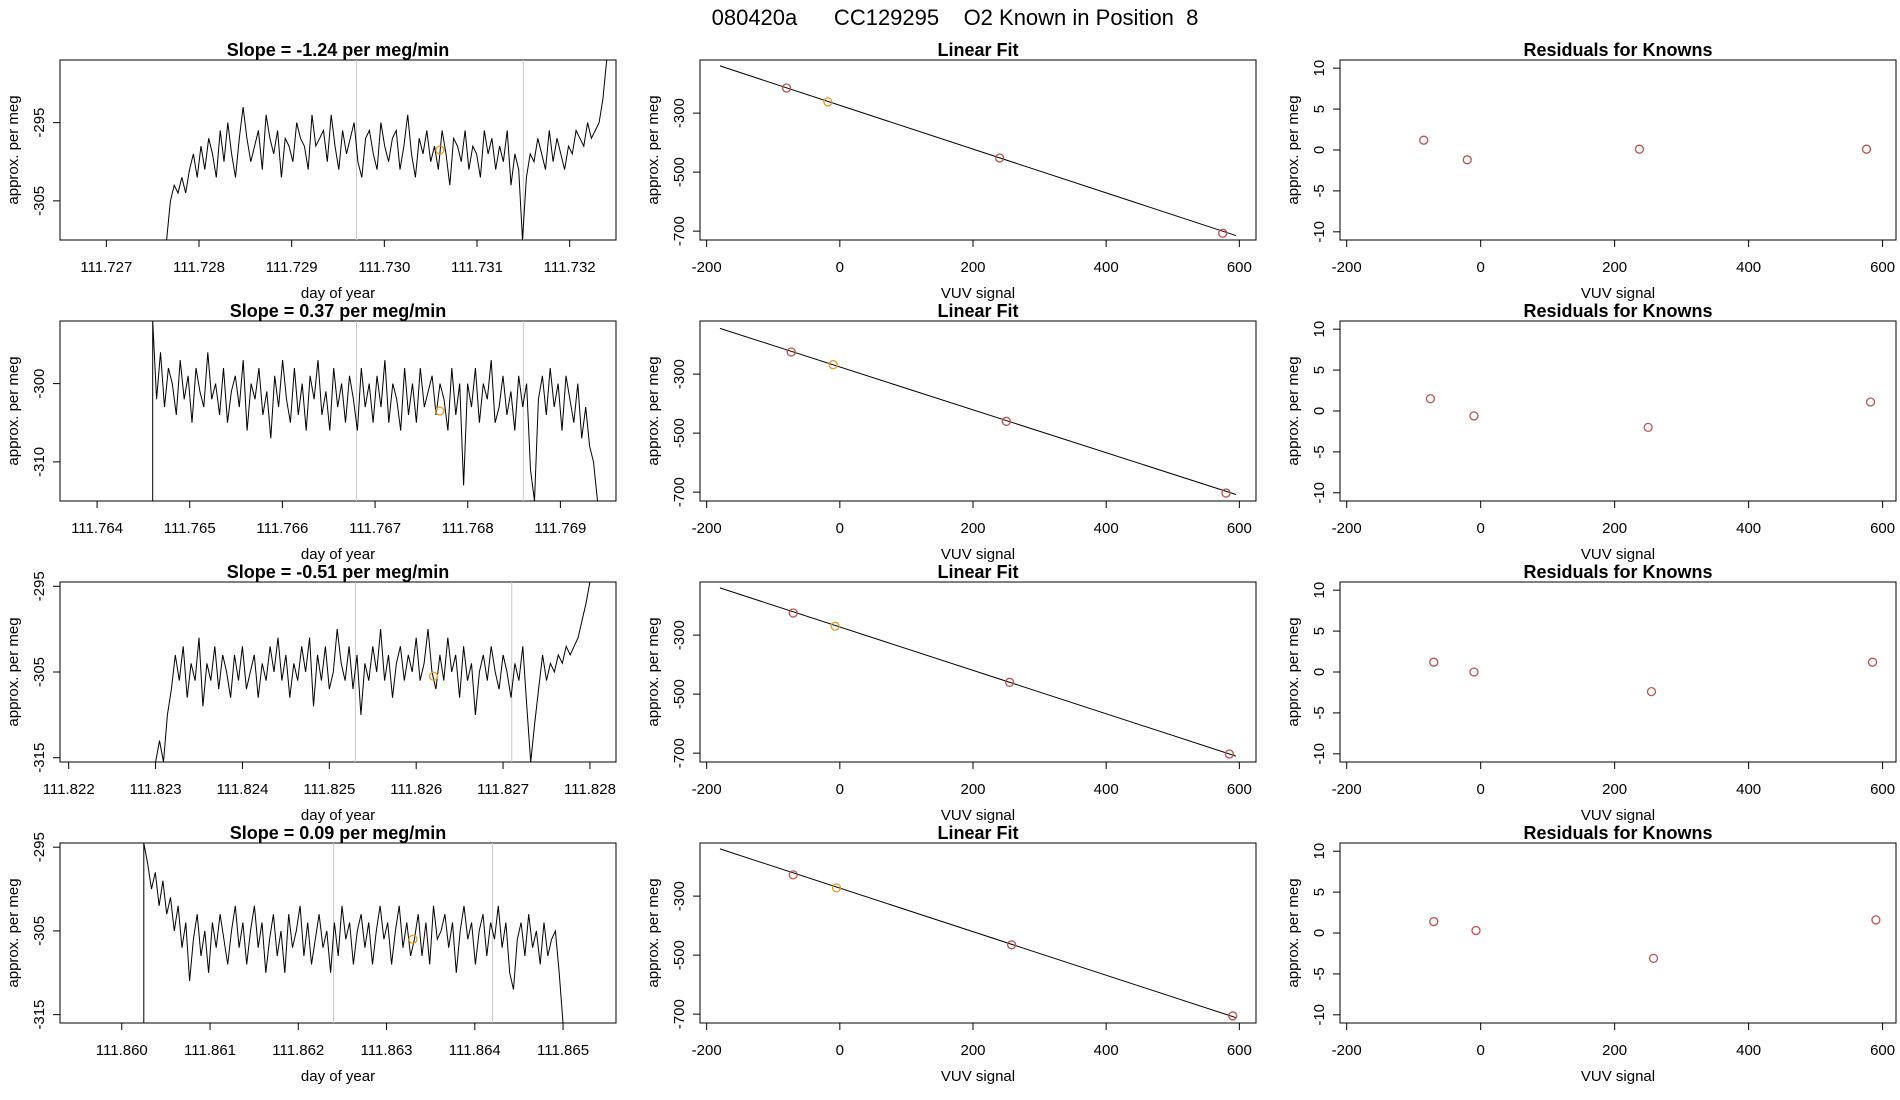 This screenshot has width=1900, height=1100. Describe the element at coordinates (440, 150) in the screenshot. I see `known-marker-point` at that location.